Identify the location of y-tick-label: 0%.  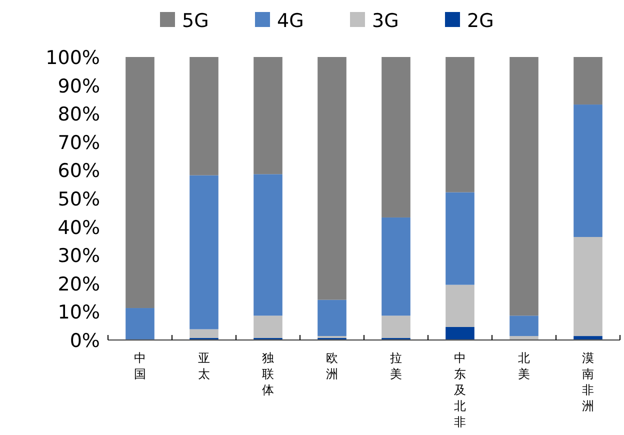
(85, 341).